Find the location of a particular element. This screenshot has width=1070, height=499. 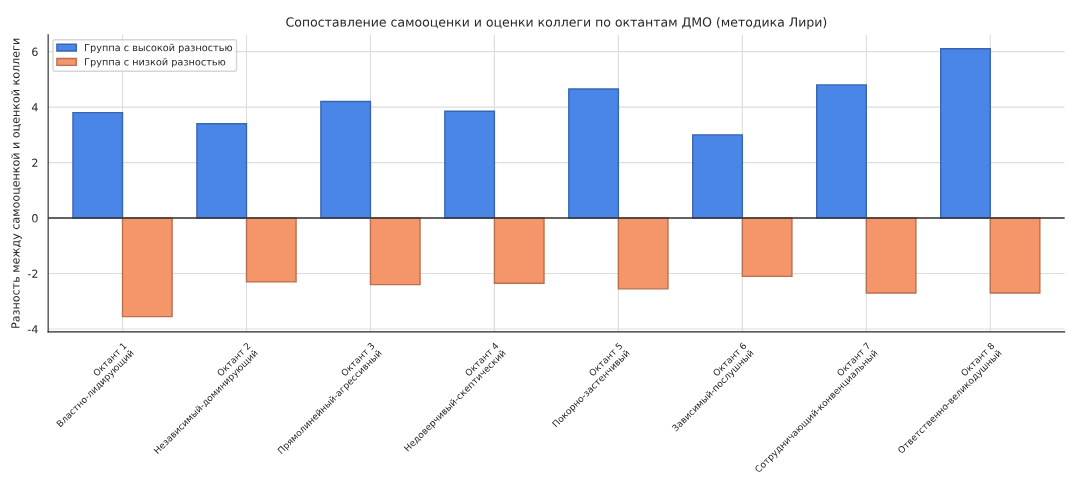

y-axis-title: Разность между самооценкой и оценкой коллеги is located at coordinates (16, 183).